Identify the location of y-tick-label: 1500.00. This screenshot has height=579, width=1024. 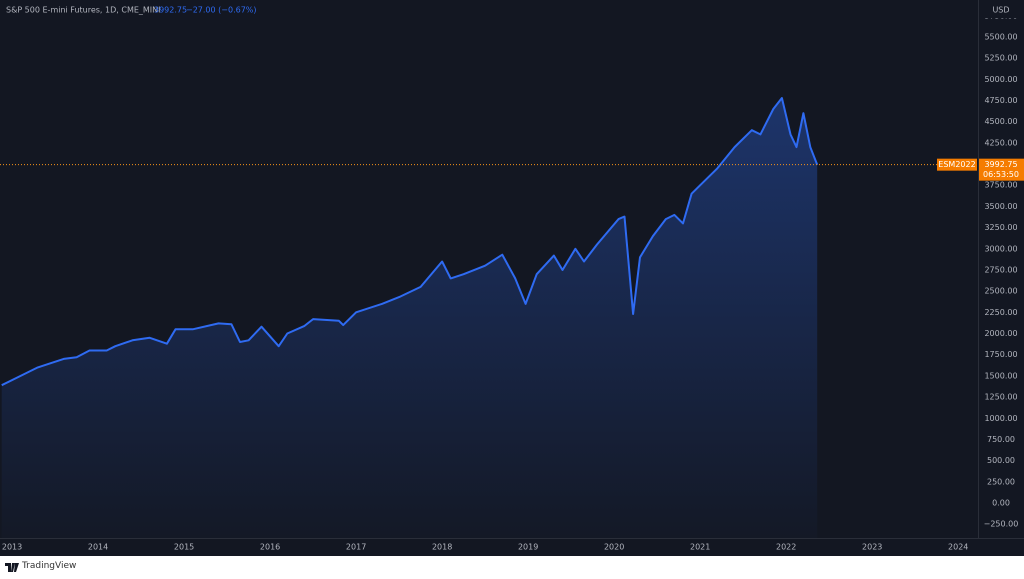
(1000, 375).